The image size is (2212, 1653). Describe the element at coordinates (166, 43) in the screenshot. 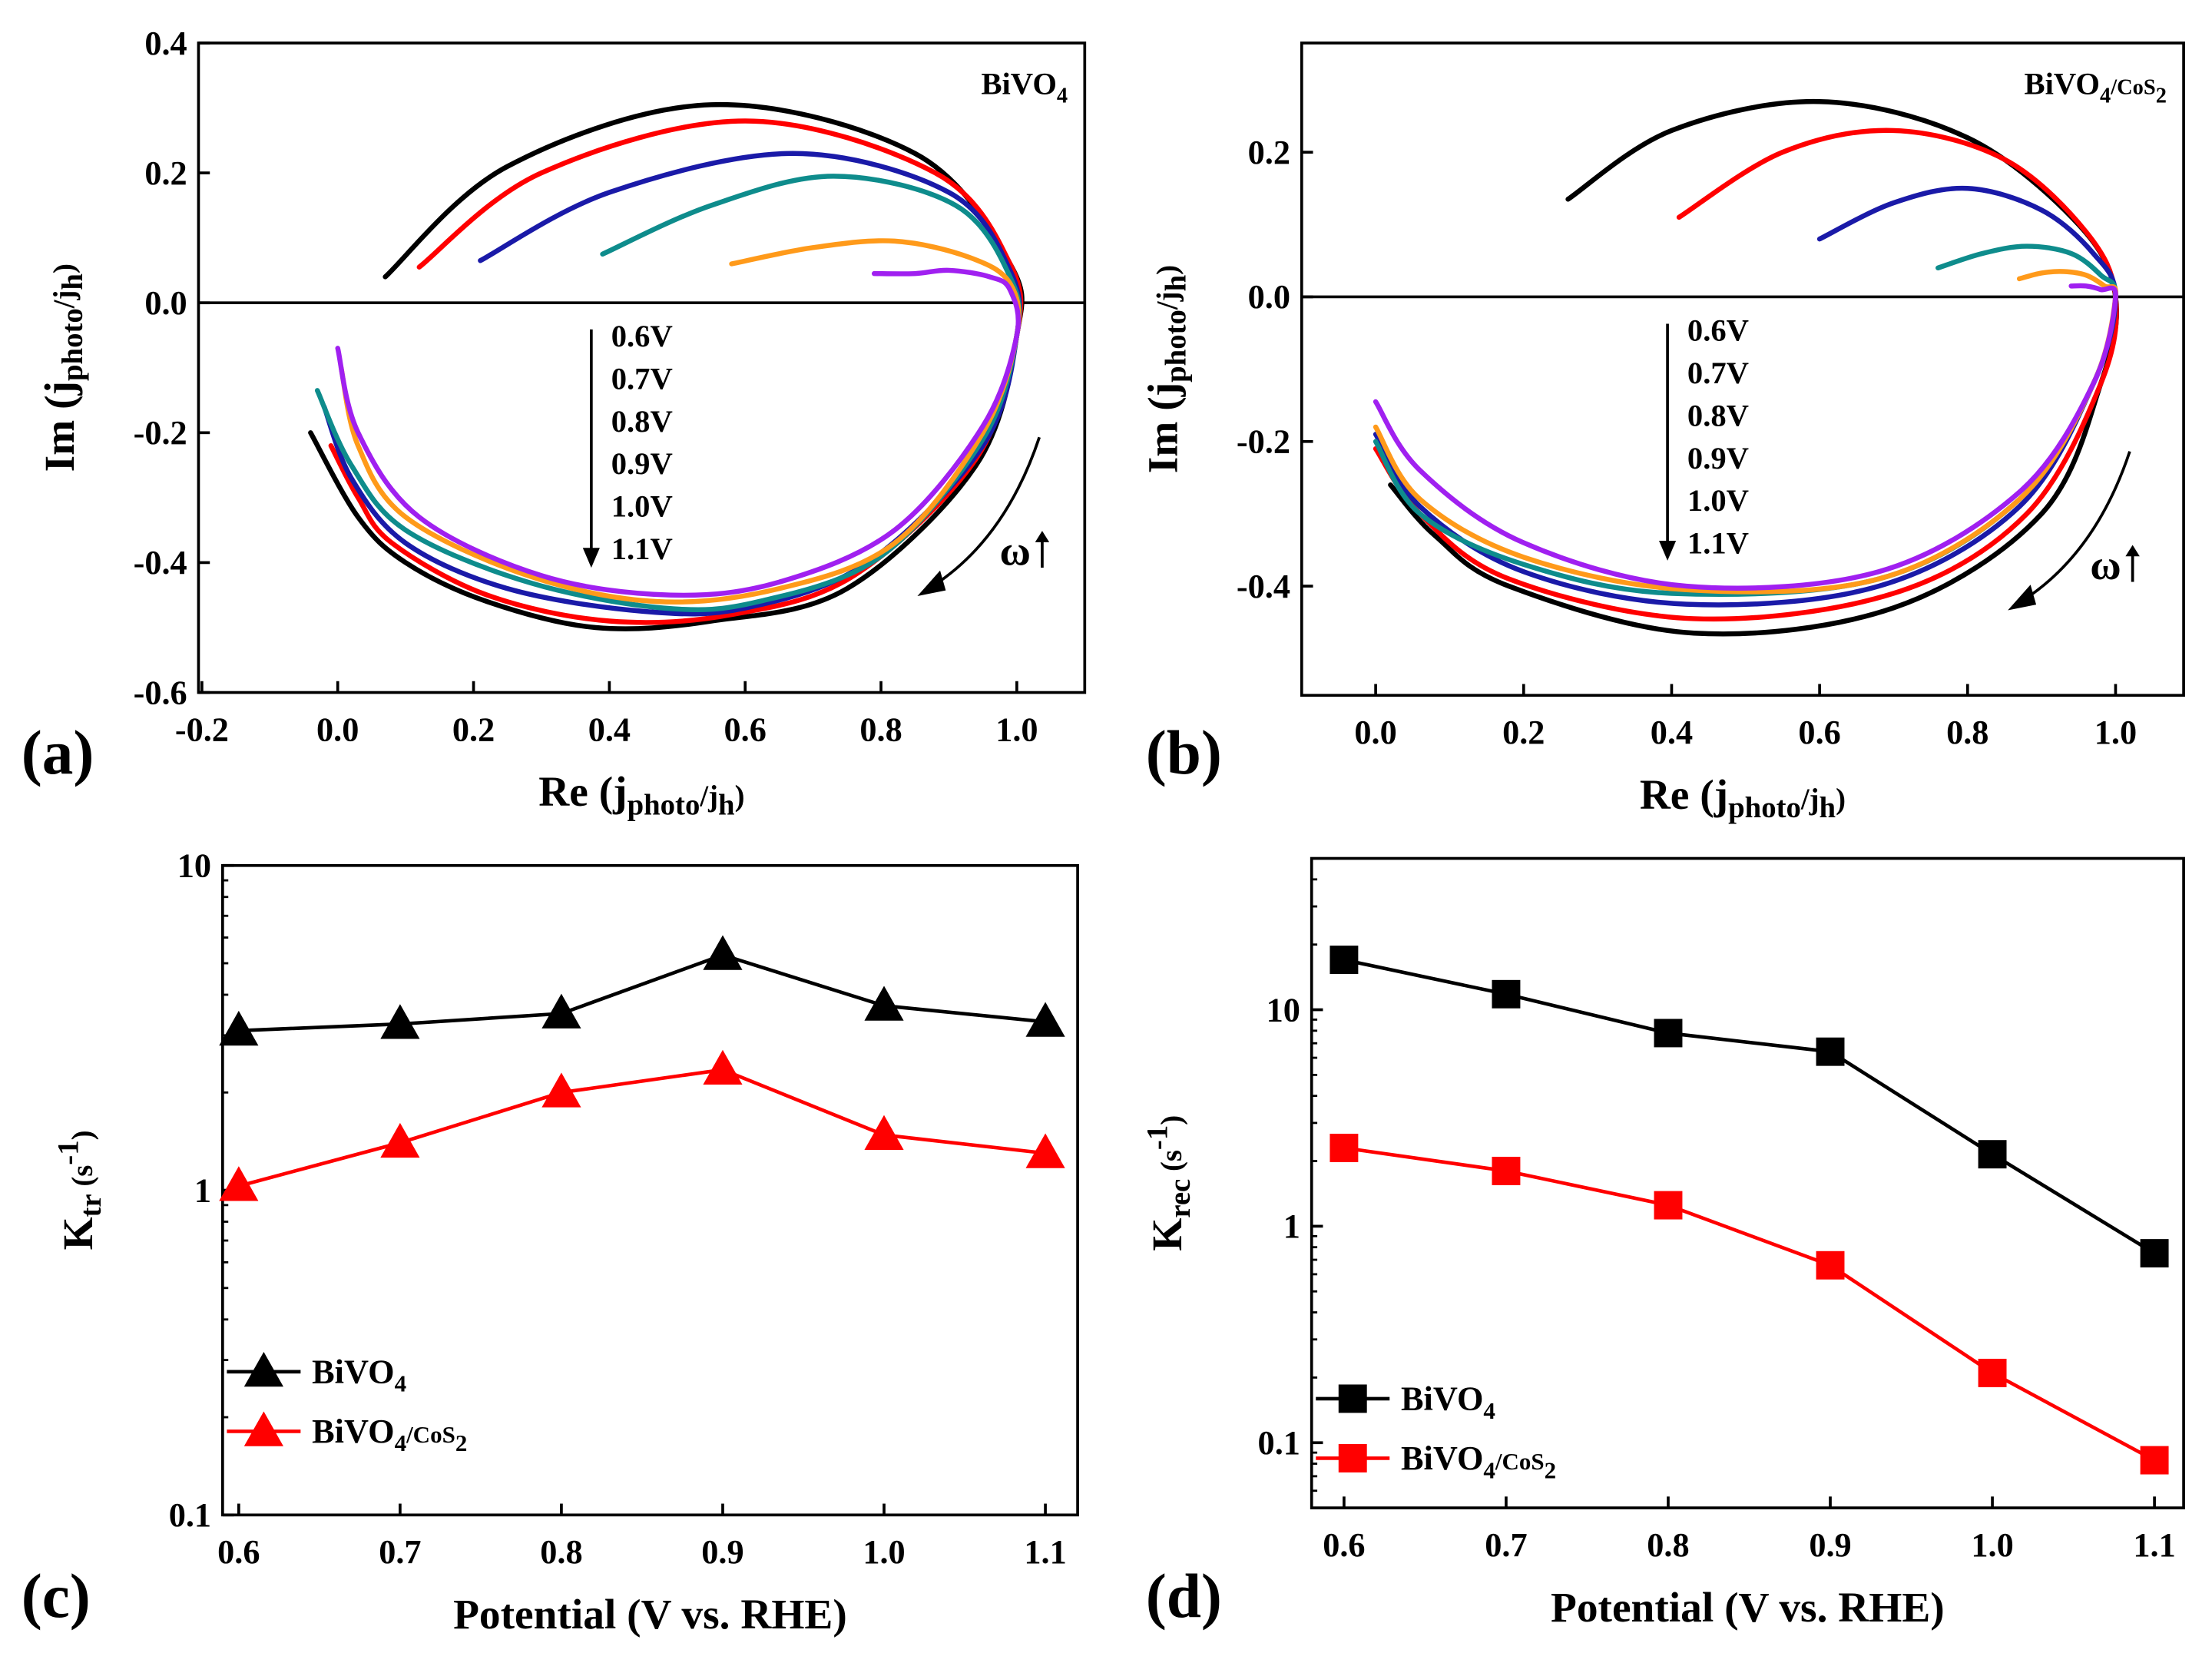

I see `y-tick-label: 0.4` at that location.